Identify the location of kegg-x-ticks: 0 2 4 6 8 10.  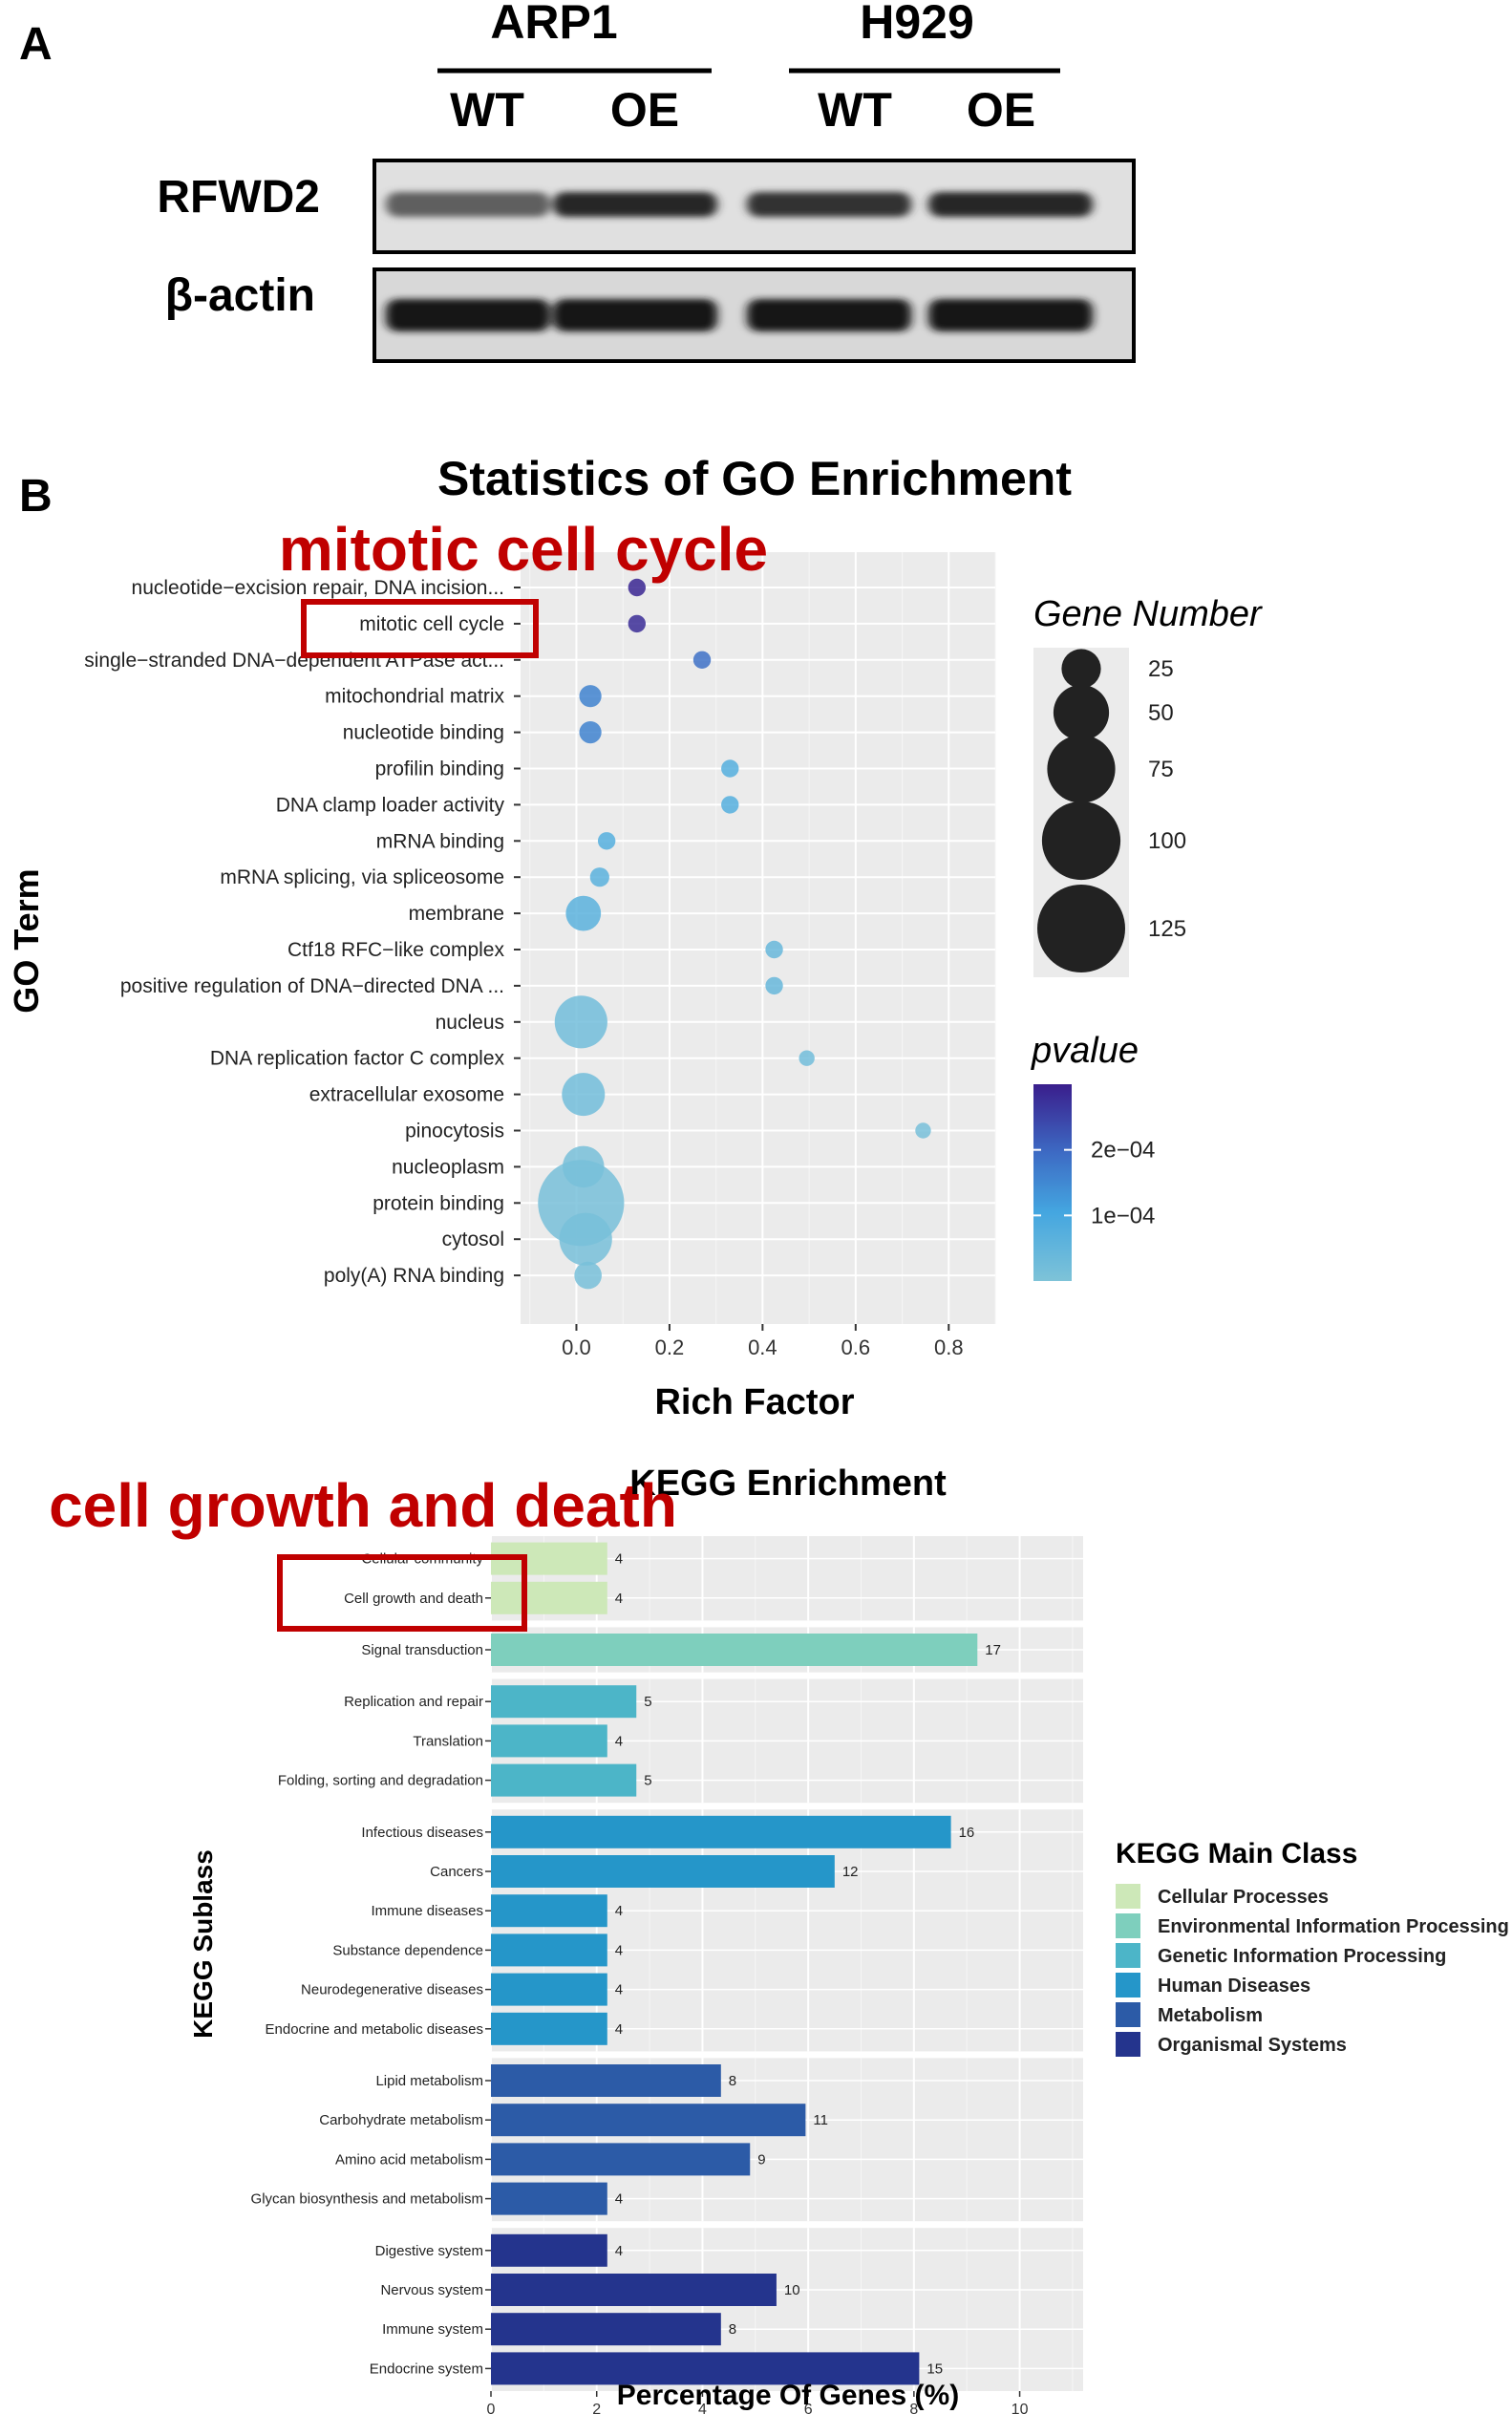
(758, 2403).